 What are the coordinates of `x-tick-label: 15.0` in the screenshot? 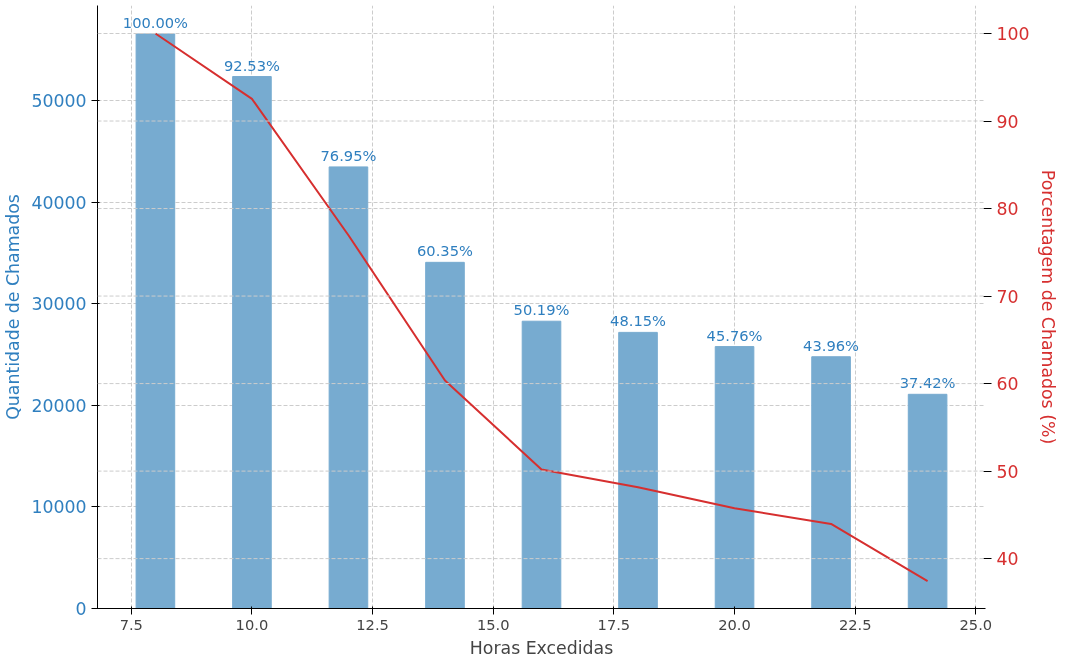 It's located at (493, 624).